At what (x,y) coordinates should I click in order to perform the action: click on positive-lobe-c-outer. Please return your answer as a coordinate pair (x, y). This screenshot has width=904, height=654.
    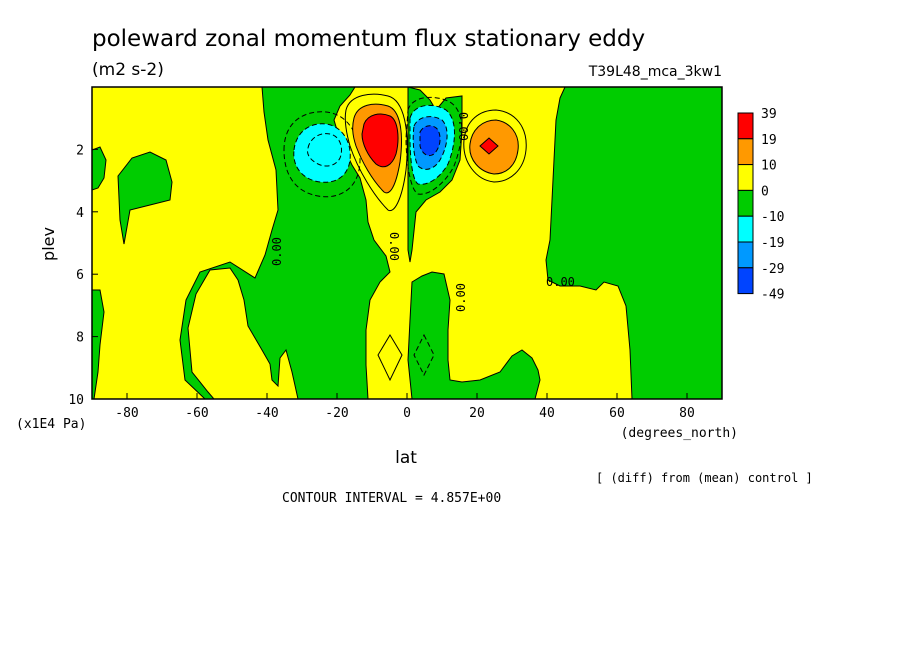
    Looking at the image, I should click on (495, 146).